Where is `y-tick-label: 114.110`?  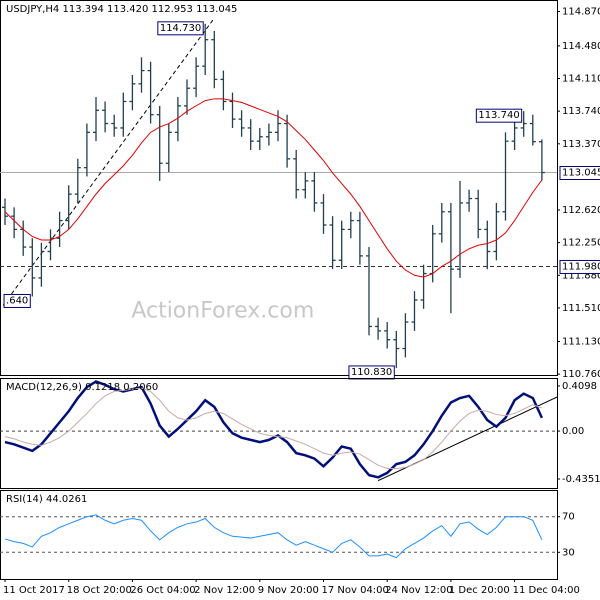
y-tick-label: 114.110 is located at coordinates (581, 79).